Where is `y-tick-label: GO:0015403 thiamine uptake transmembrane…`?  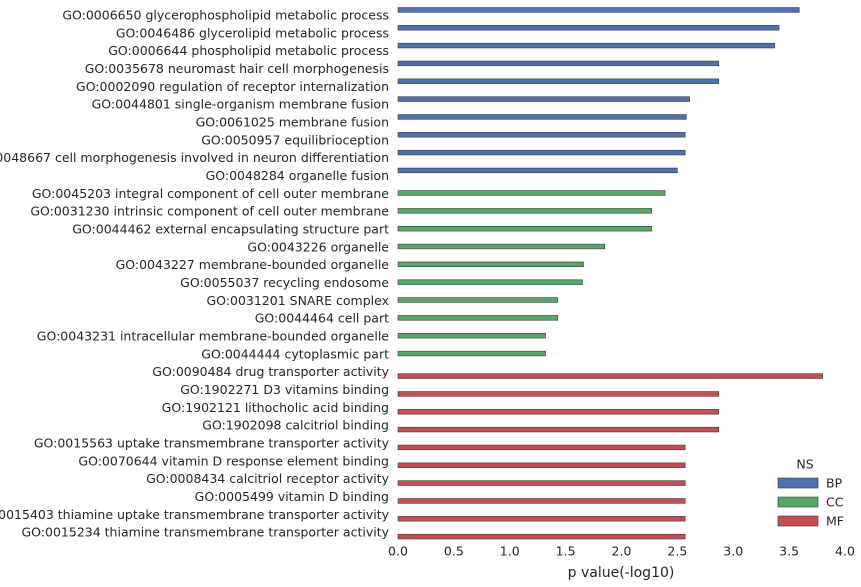 y-tick-label: GO:0015403 thiamine uptake transmembrane… is located at coordinates (195, 514).